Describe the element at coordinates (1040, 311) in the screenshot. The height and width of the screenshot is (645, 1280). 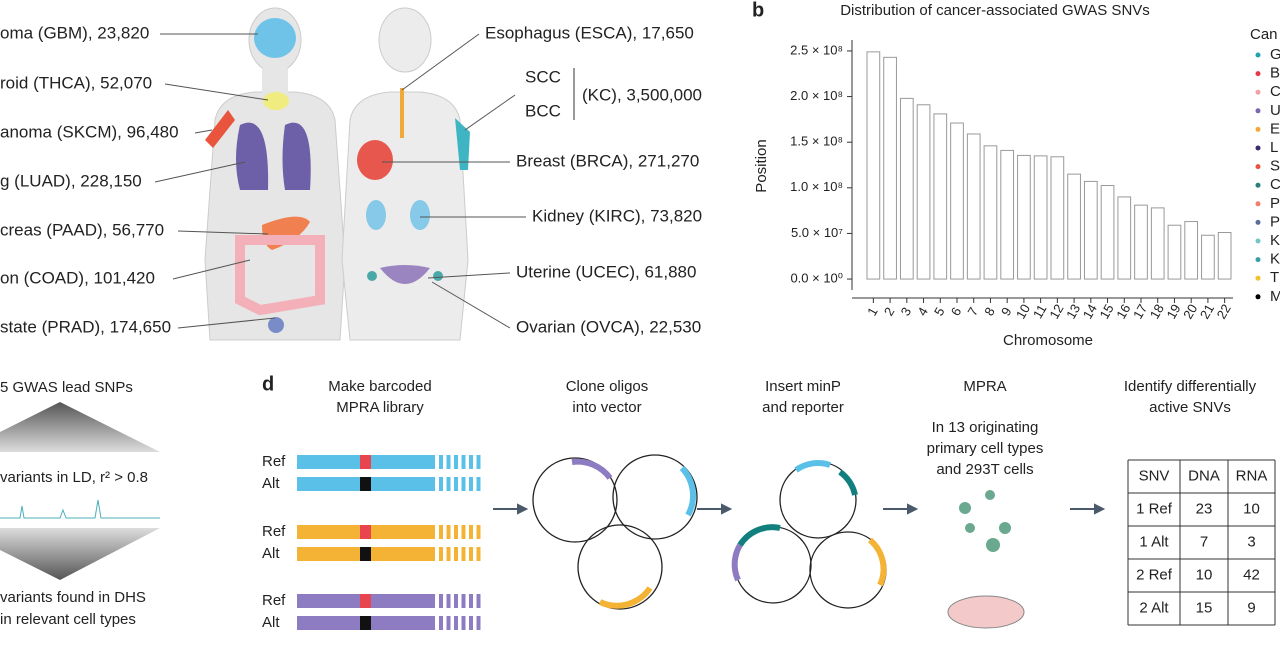
I see `x-tick-label: 11` at that location.